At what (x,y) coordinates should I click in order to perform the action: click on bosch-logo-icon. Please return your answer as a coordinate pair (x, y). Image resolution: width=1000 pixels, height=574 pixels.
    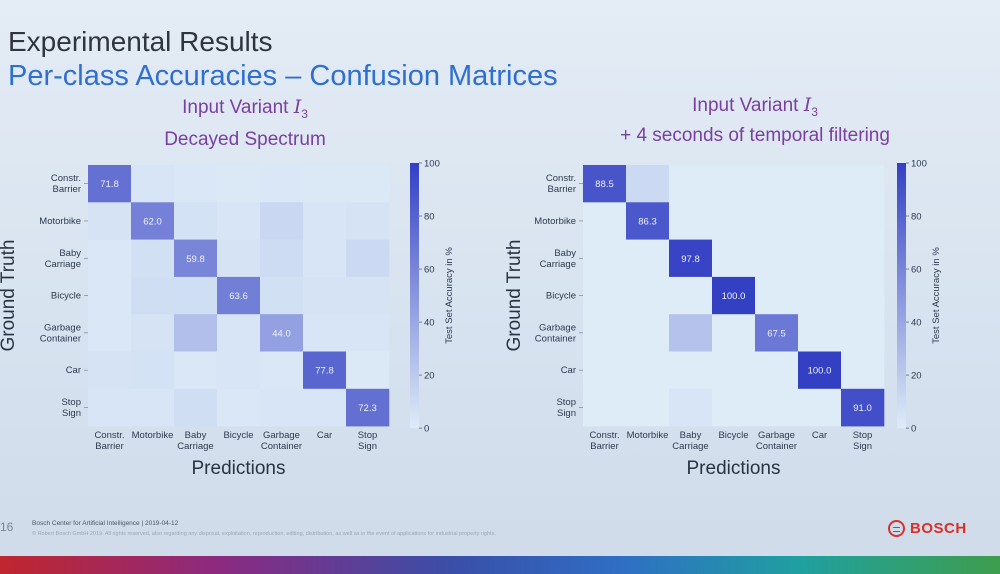
    Looking at the image, I should click on (896, 528).